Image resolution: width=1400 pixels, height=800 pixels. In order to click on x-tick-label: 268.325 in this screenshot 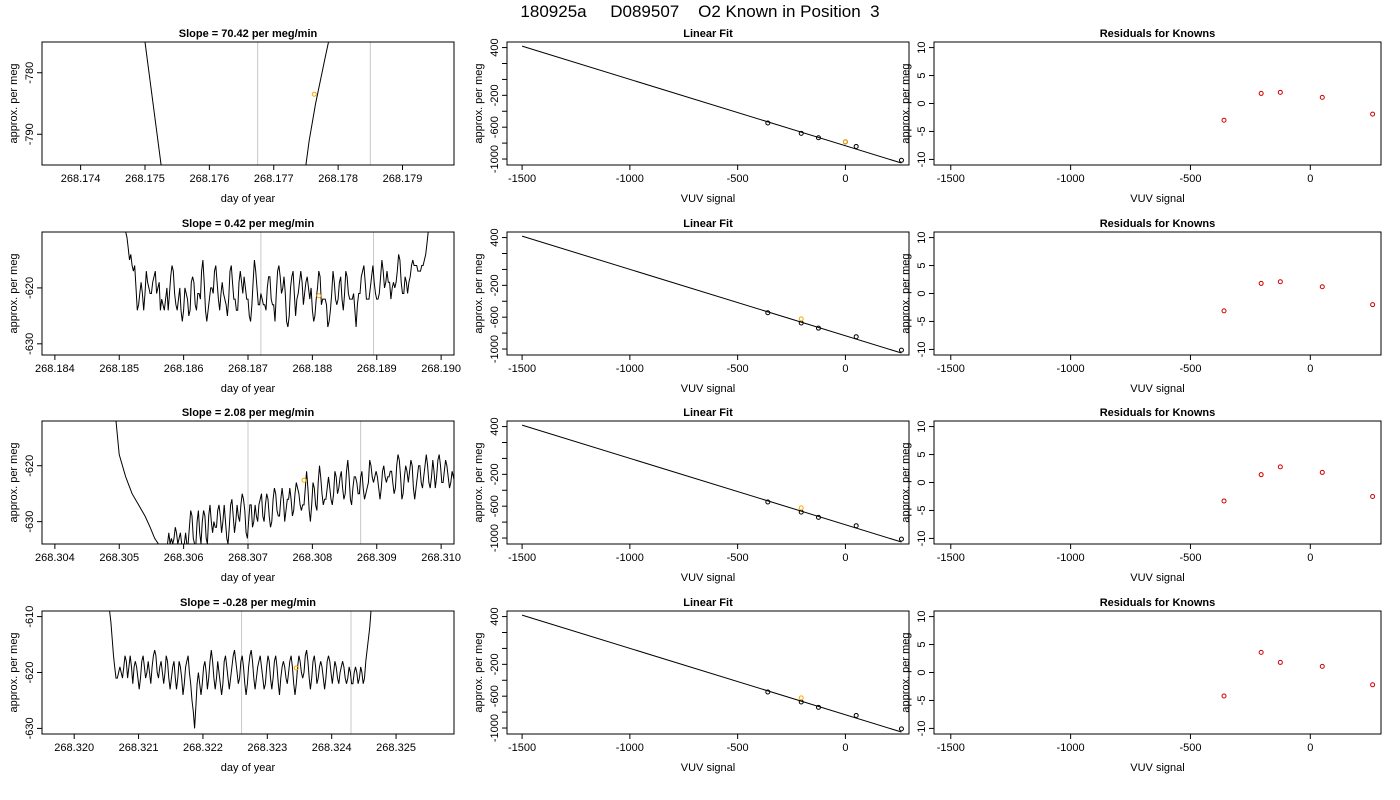, I will do `click(396, 748)`.